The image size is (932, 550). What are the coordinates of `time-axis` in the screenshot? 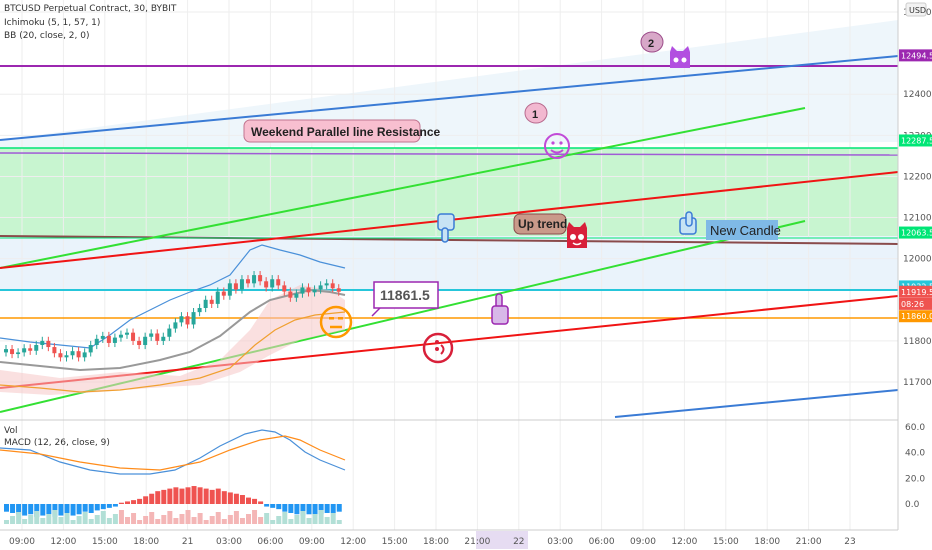 It's located at (449, 540).